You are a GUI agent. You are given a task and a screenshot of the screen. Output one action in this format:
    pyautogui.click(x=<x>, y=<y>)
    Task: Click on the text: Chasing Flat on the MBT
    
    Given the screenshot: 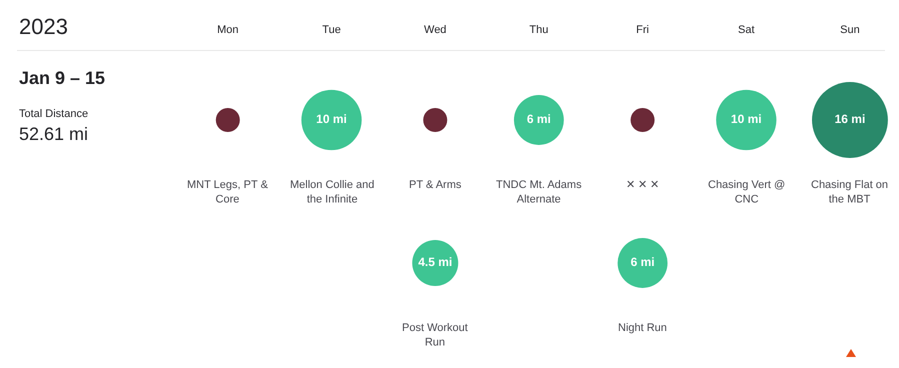 What is the action you would take?
    pyautogui.click(x=849, y=192)
    